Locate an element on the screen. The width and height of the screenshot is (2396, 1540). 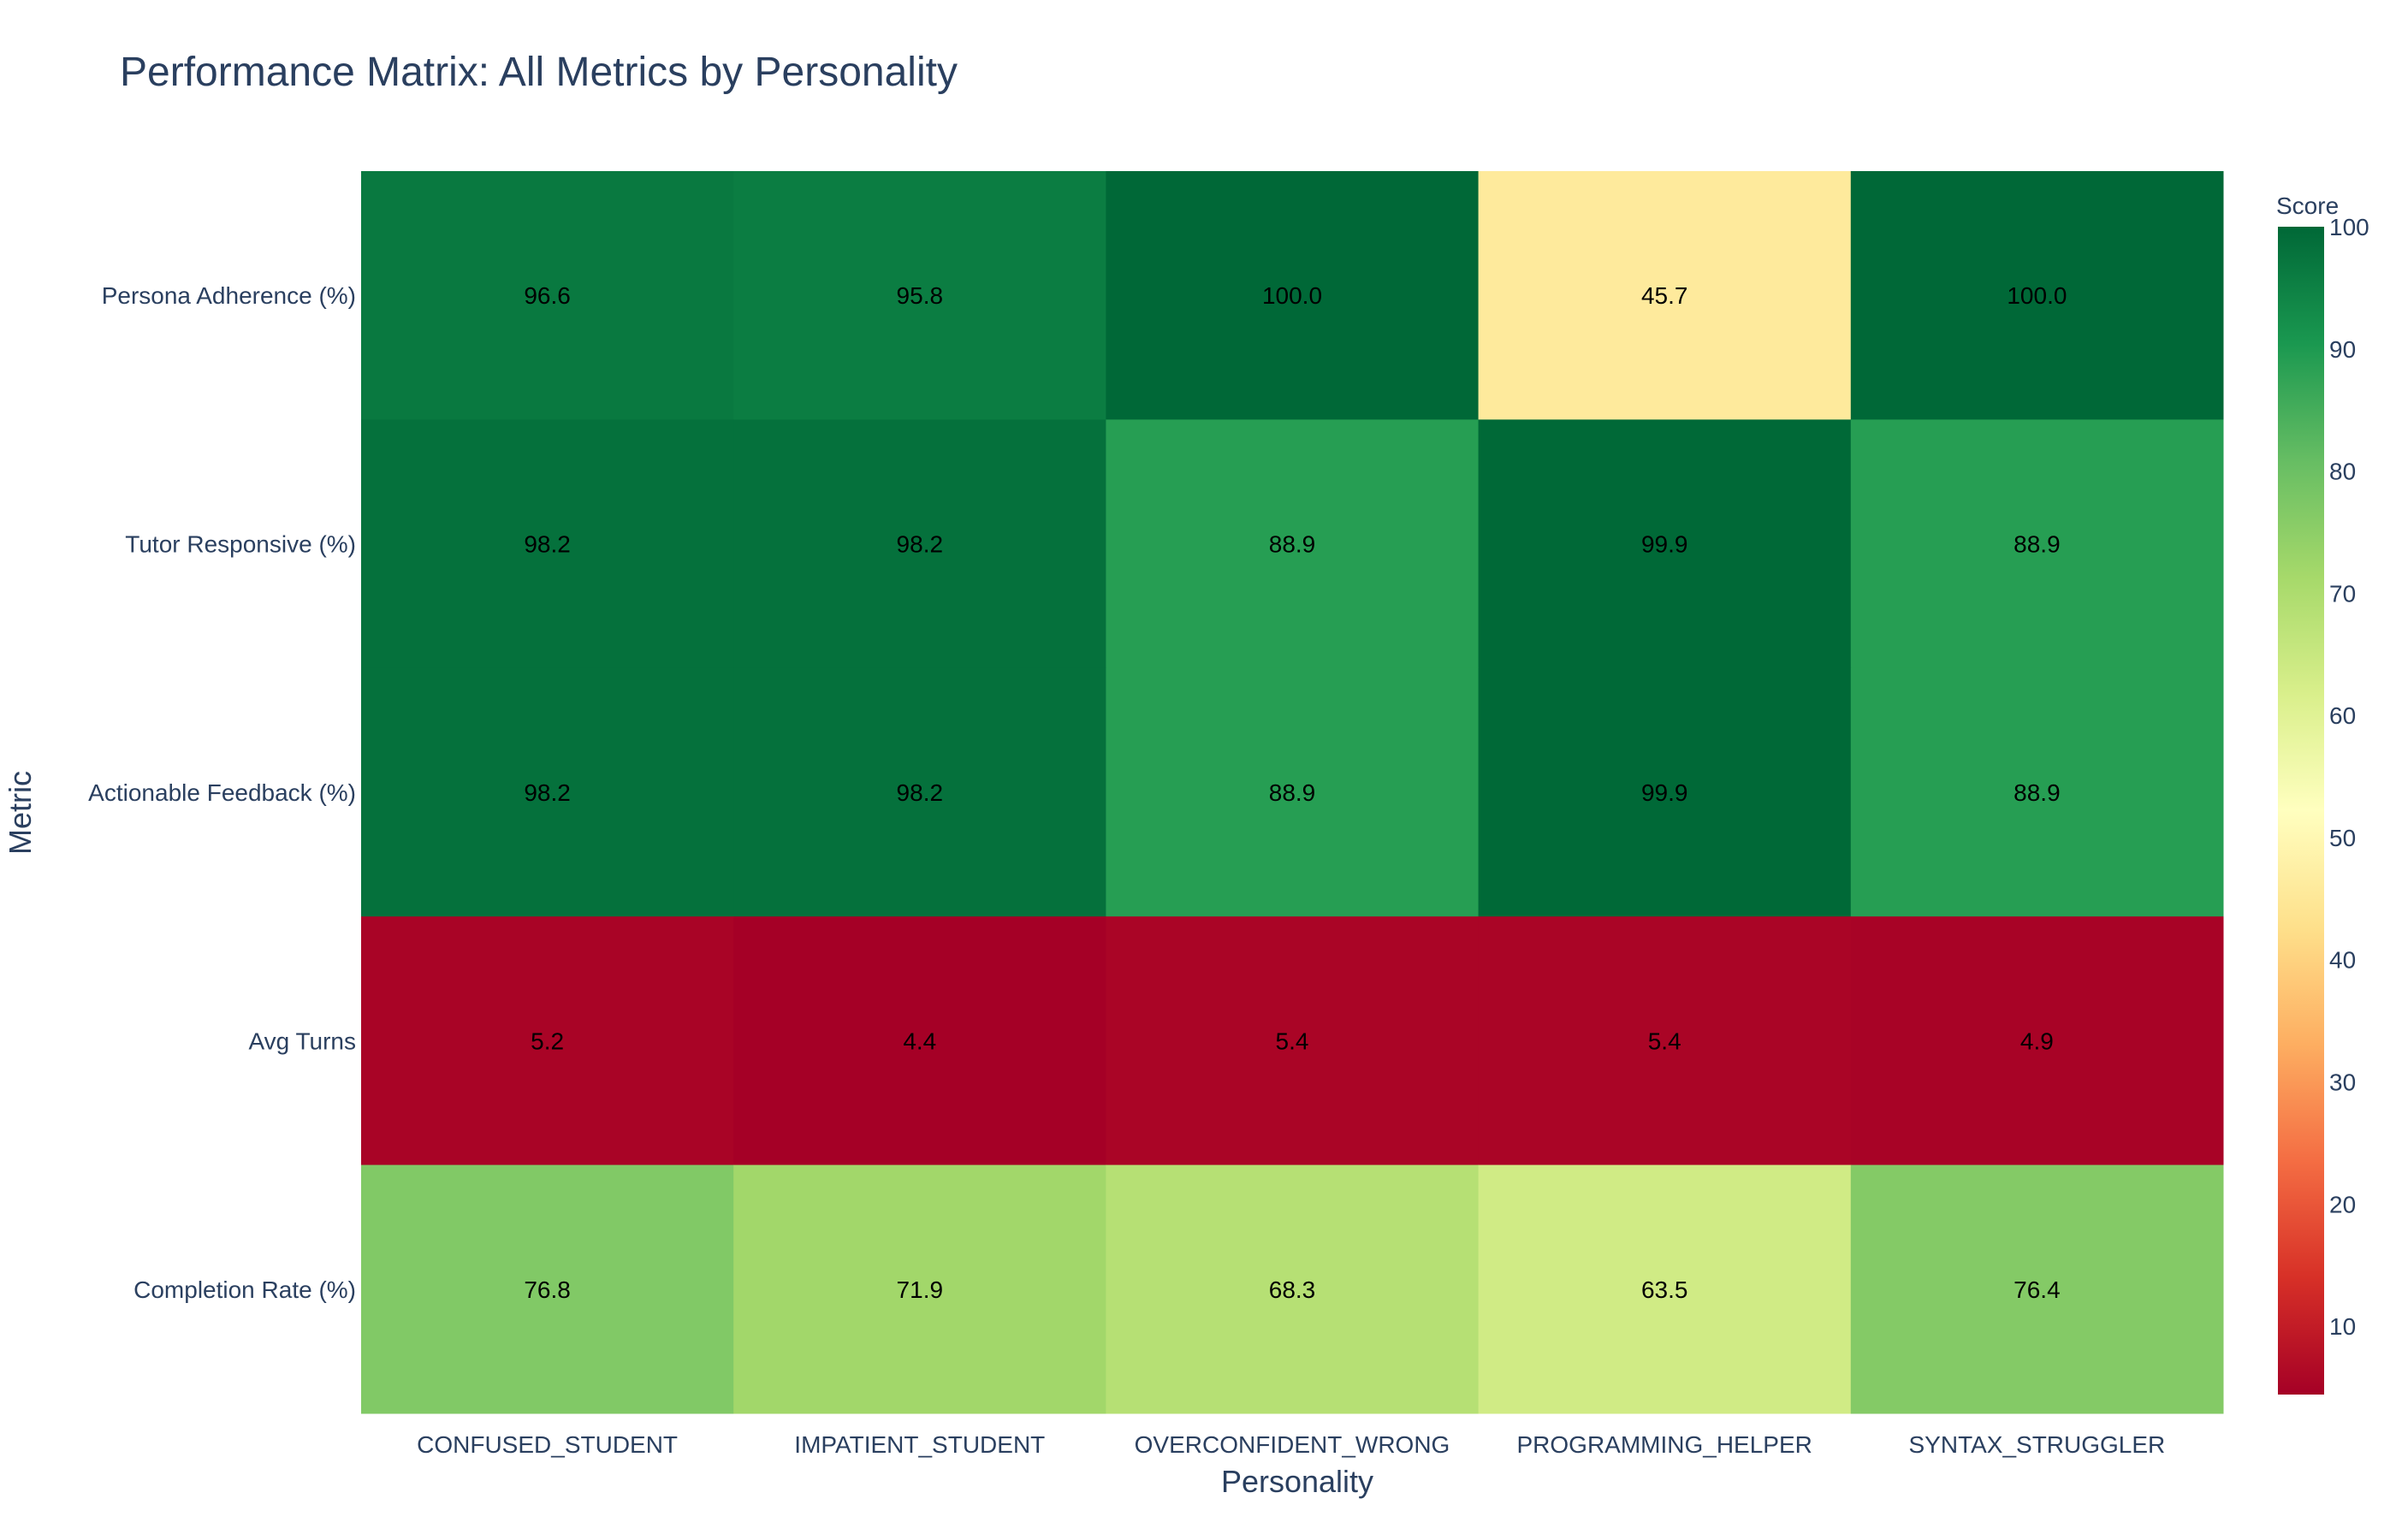
colorbar-tick-label: 60 is located at coordinates (2342, 715).